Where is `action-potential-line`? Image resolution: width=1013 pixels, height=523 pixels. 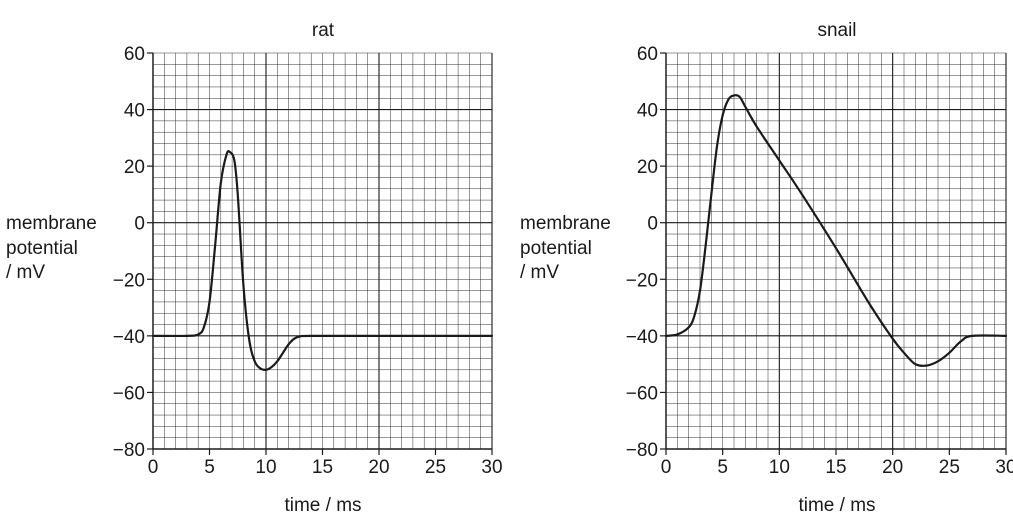
action-potential-line is located at coordinates (322, 260).